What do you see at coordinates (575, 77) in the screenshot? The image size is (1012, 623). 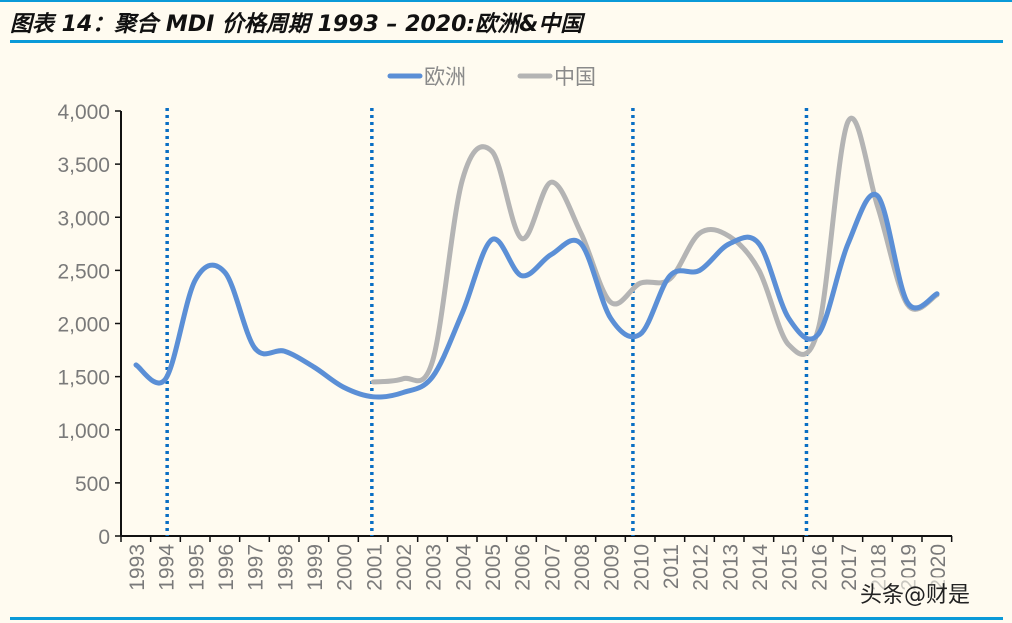 I see `legend-label: 中国` at bounding box center [575, 77].